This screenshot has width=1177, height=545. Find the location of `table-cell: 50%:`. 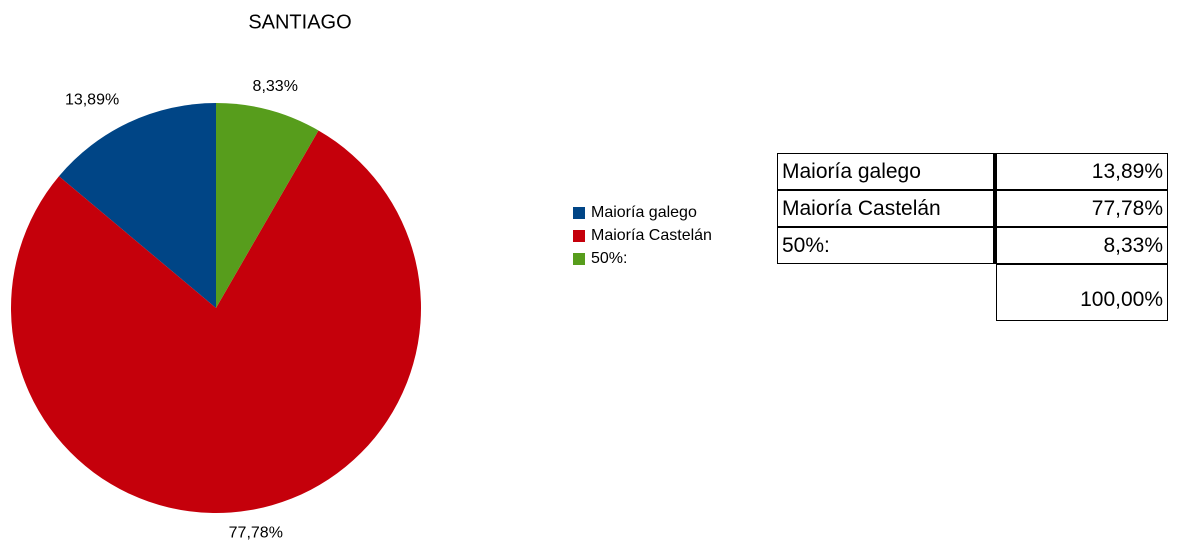

table-cell: 50%: is located at coordinates (886, 245).